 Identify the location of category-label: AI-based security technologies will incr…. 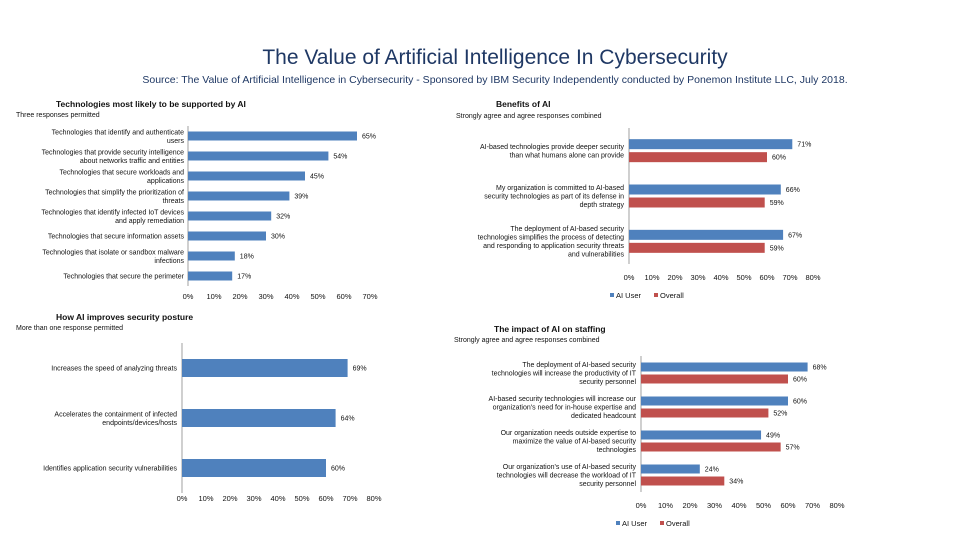
(563, 399).